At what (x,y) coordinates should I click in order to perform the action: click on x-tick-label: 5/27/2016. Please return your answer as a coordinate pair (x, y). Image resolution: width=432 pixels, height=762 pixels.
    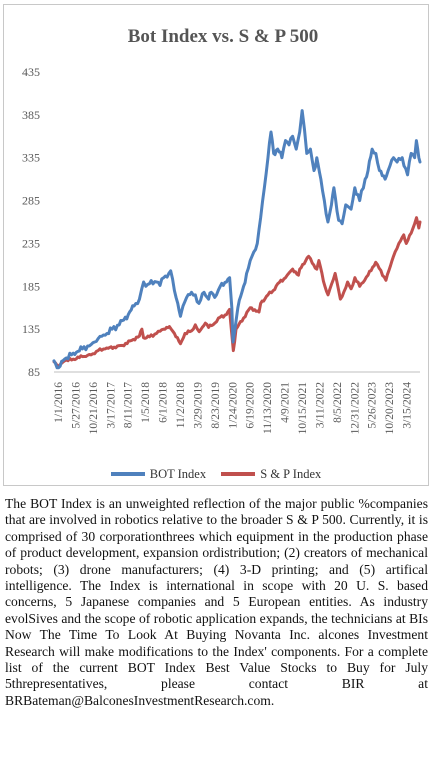
    Looking at the image, I should click on (76, 405).